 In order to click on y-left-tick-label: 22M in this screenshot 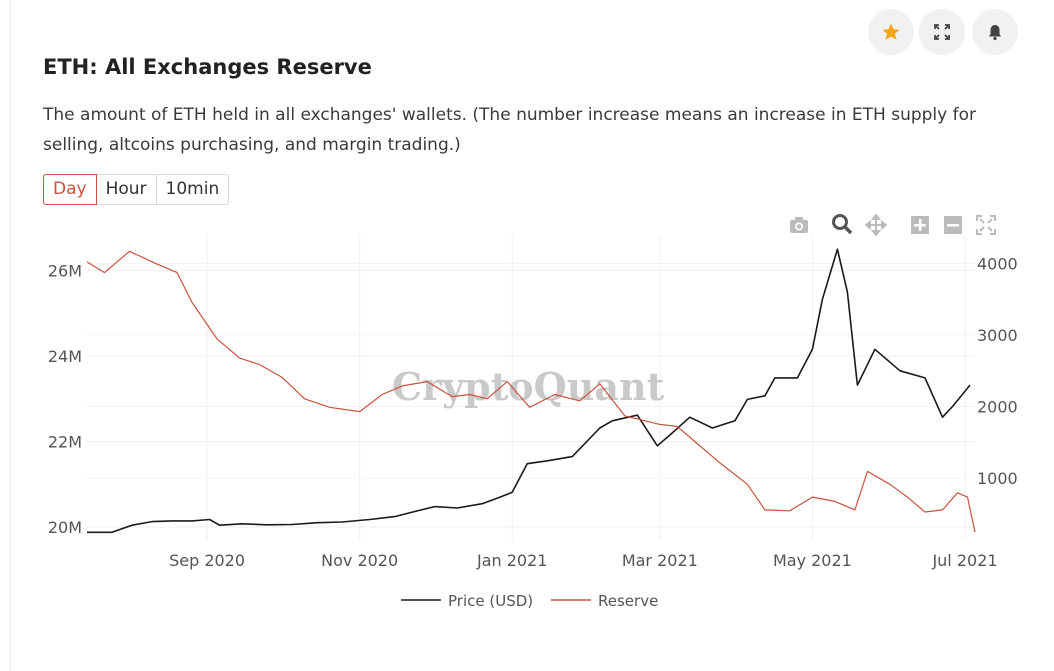, I will do `click(65, 442)`.